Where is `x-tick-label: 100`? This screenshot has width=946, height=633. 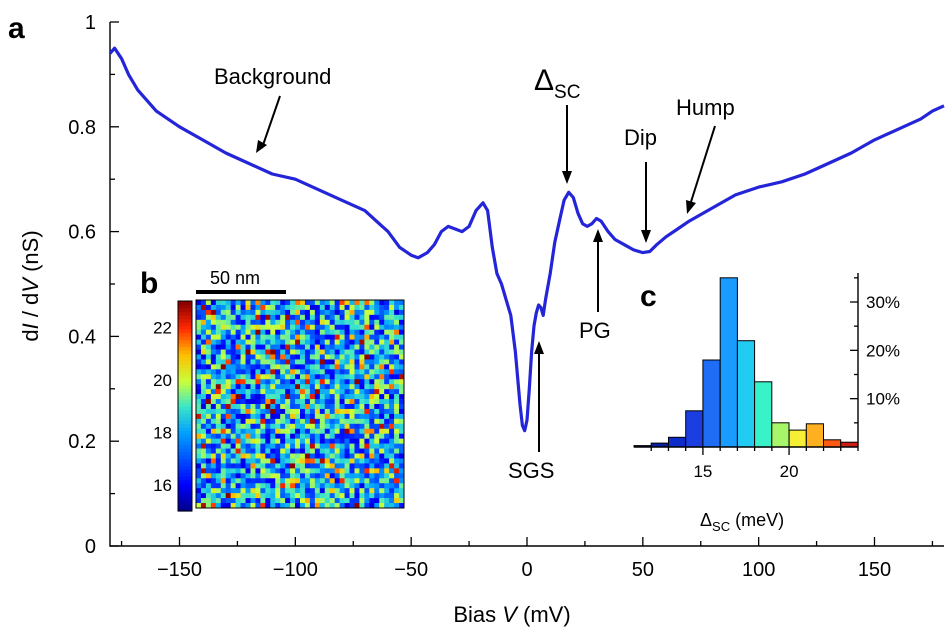
x-tick-label: 100 is located at coordinates (758, 570).